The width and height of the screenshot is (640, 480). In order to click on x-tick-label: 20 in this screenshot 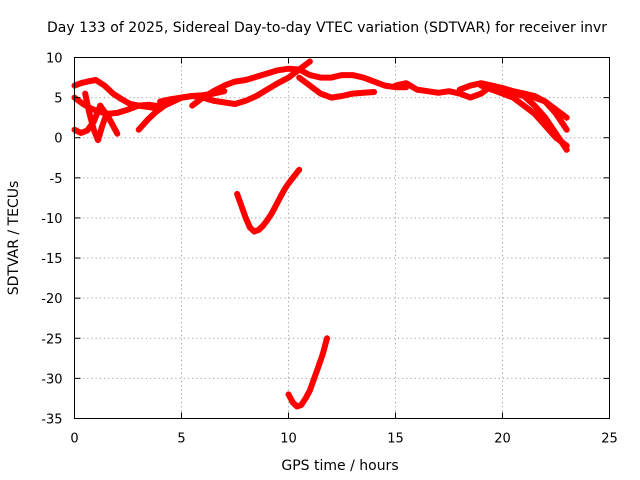, I will do `click(502, 439)`.